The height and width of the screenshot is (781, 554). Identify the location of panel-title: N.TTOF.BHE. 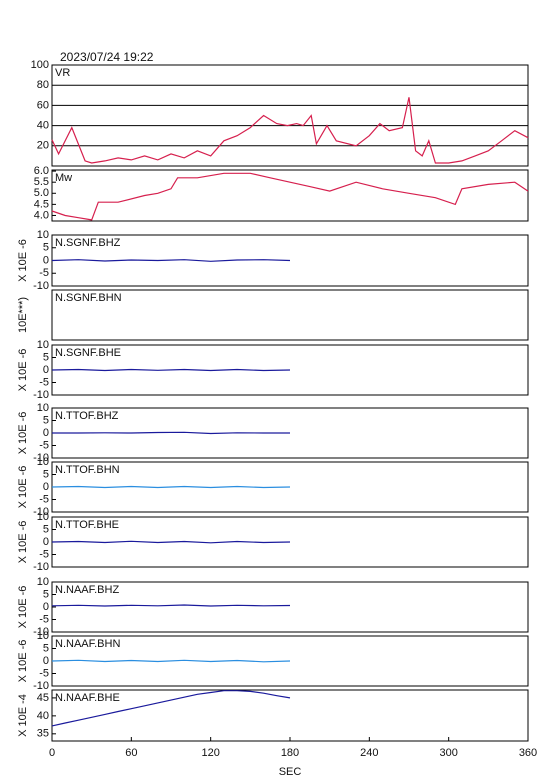
(87, 525).